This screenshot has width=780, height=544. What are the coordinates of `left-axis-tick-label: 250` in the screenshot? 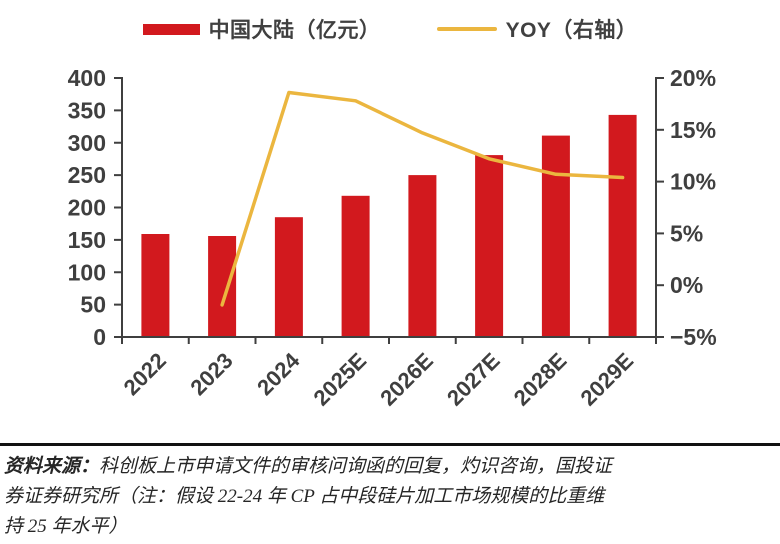 It's located at (87, 175).